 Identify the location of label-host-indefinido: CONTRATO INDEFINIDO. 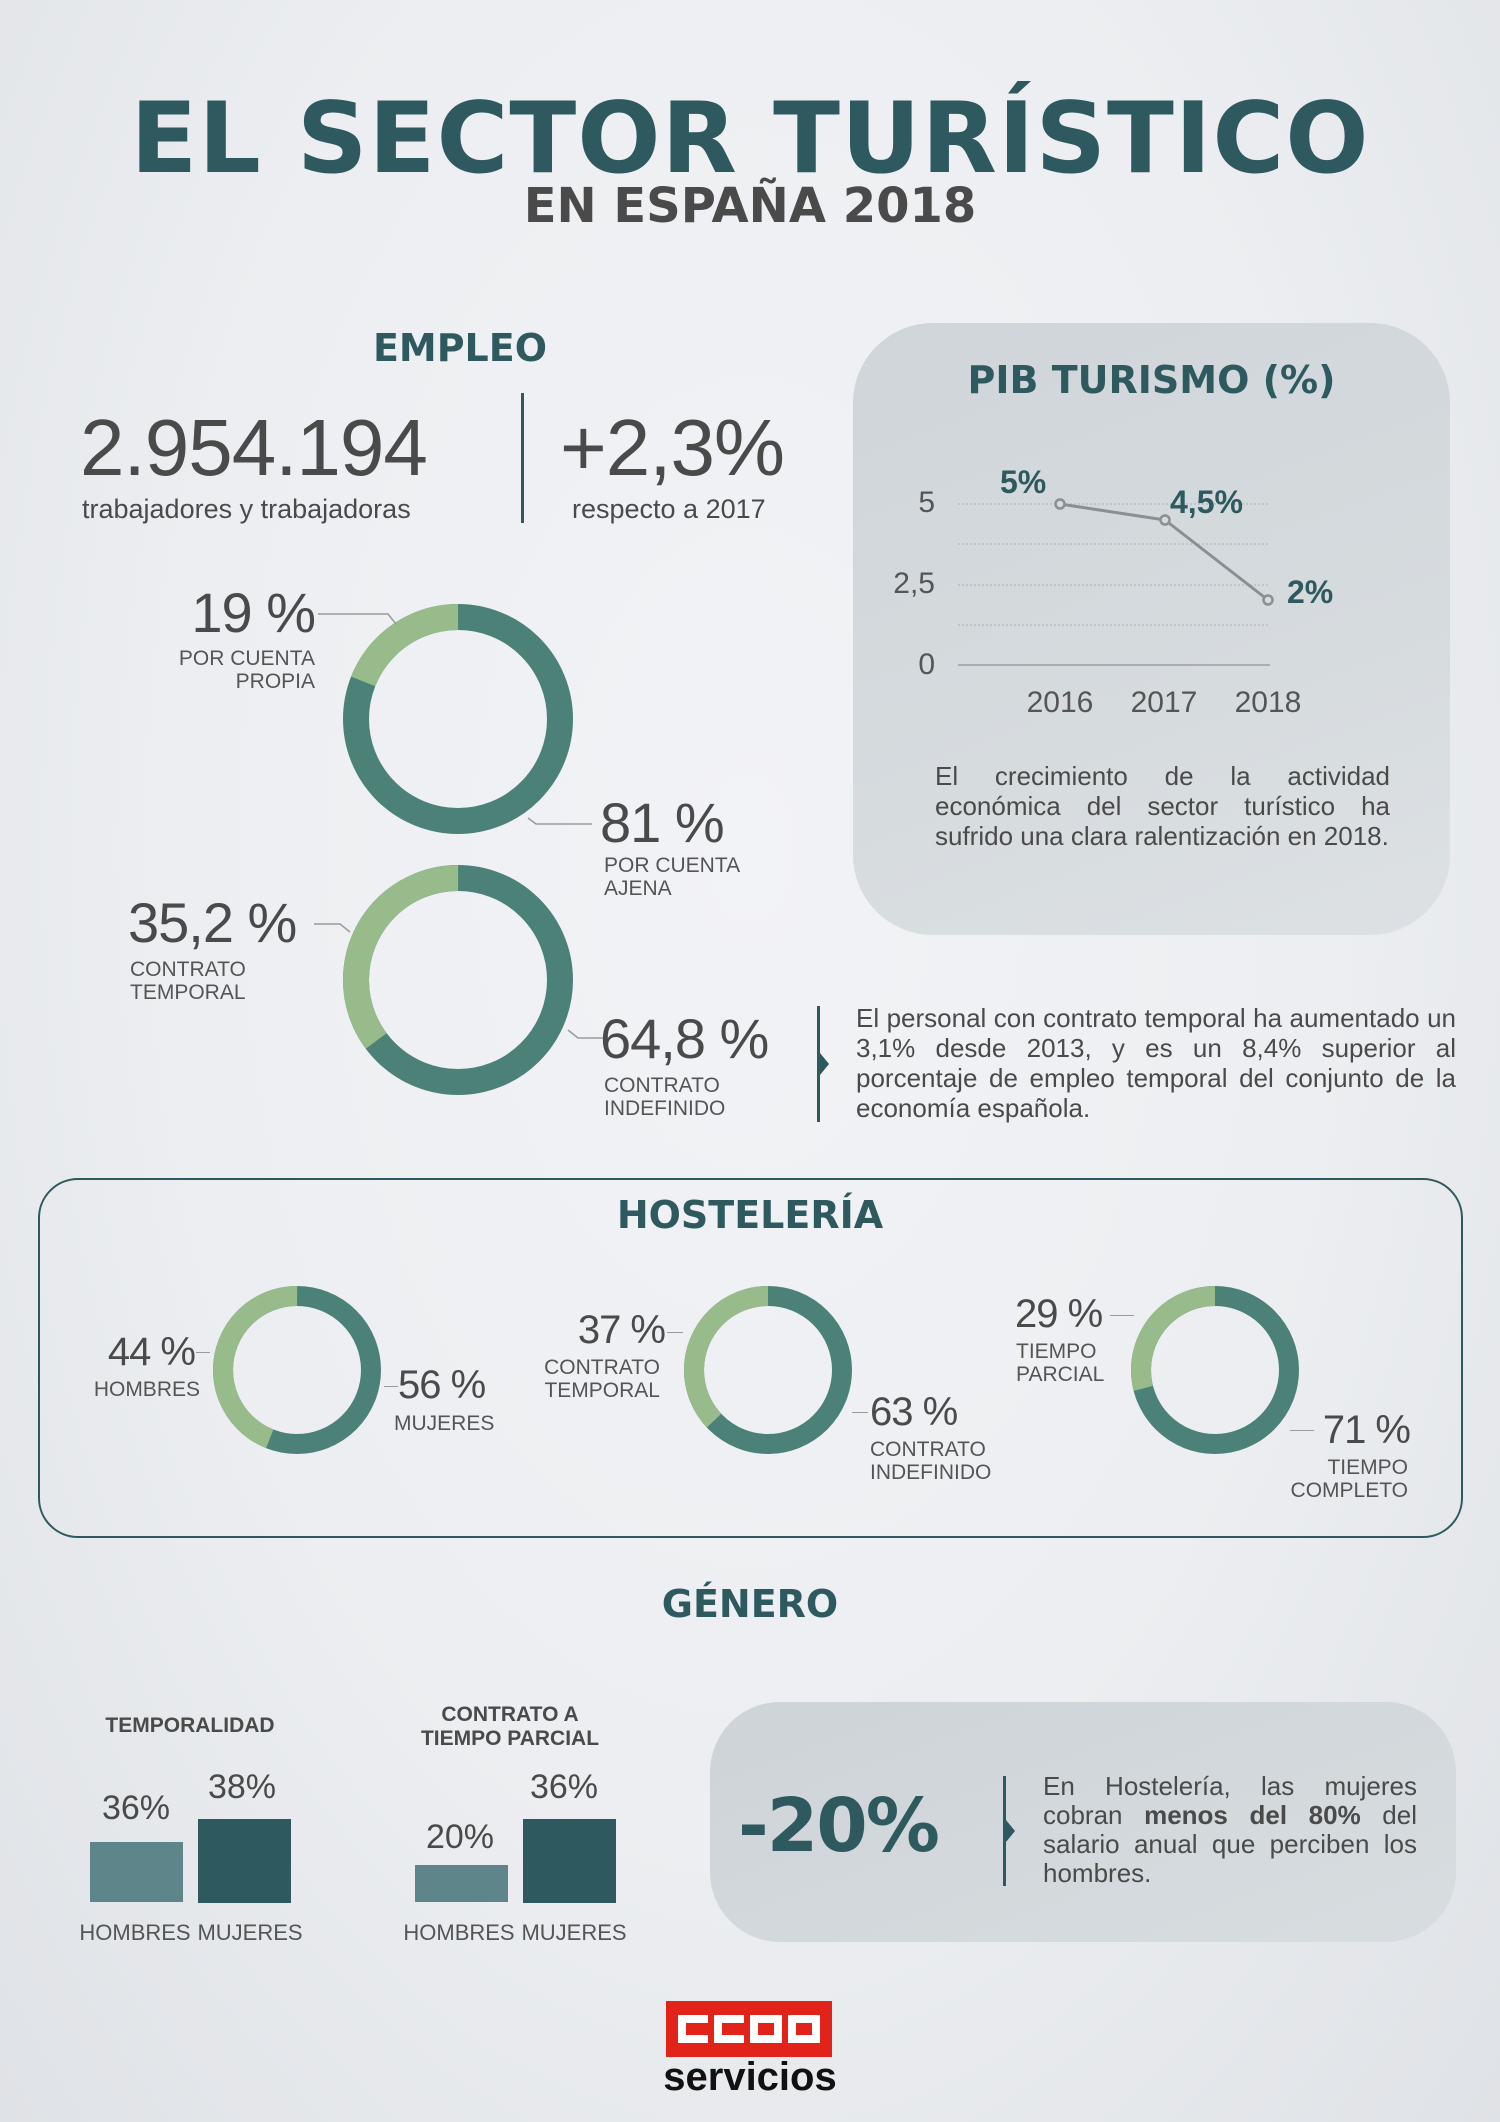
(931, 1461).